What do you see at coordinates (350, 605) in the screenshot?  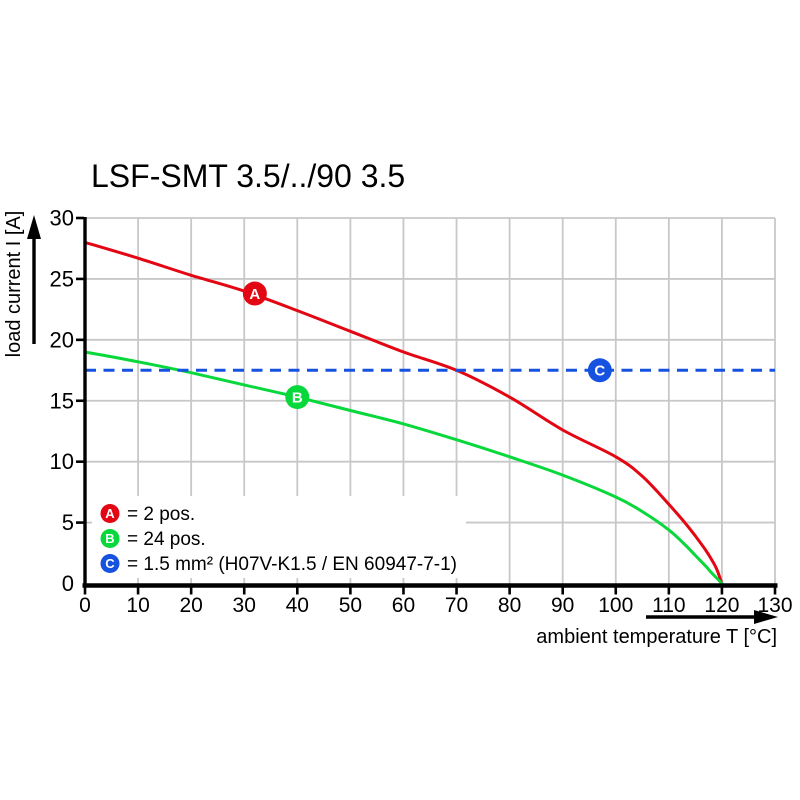 I see `x-tick-label: 50` at bounding box center [350, 605].